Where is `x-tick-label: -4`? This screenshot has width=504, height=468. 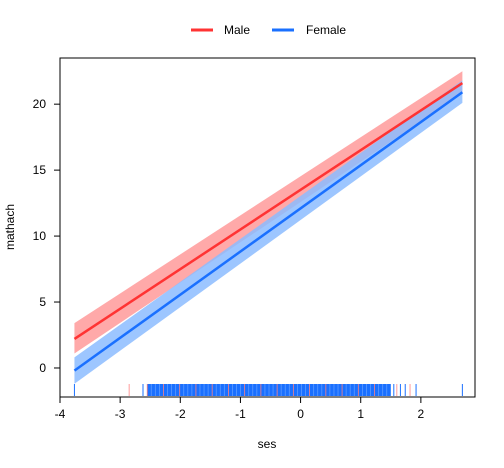 x-tick-label: -4 is located at coordinates (60, 414).